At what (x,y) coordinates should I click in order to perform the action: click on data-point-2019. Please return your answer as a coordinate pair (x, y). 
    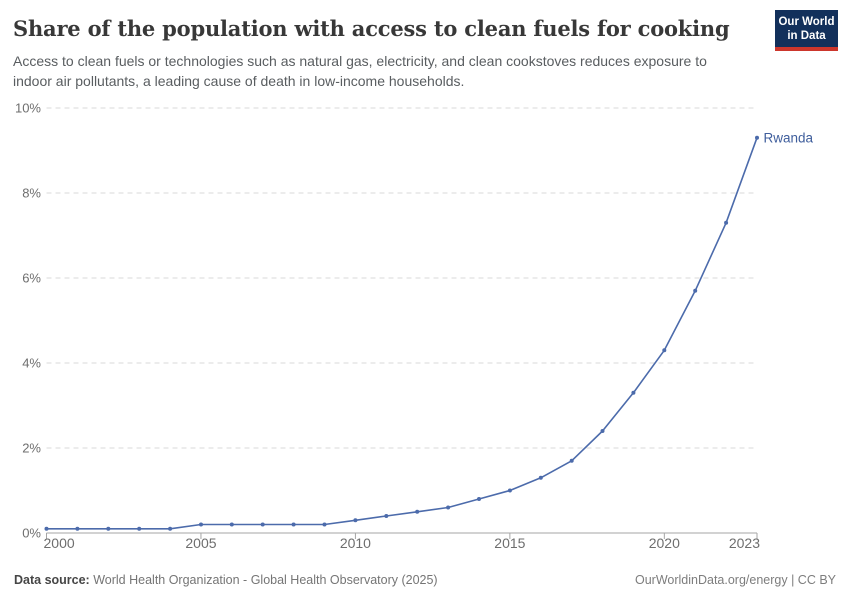
    Looking at the image, I should click on (633, 392).